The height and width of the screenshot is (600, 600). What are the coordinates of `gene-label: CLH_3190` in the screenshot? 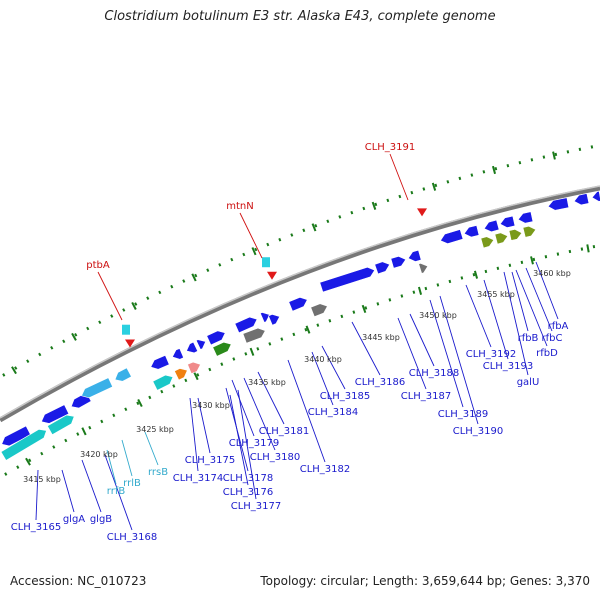 It's located at (478, 431).